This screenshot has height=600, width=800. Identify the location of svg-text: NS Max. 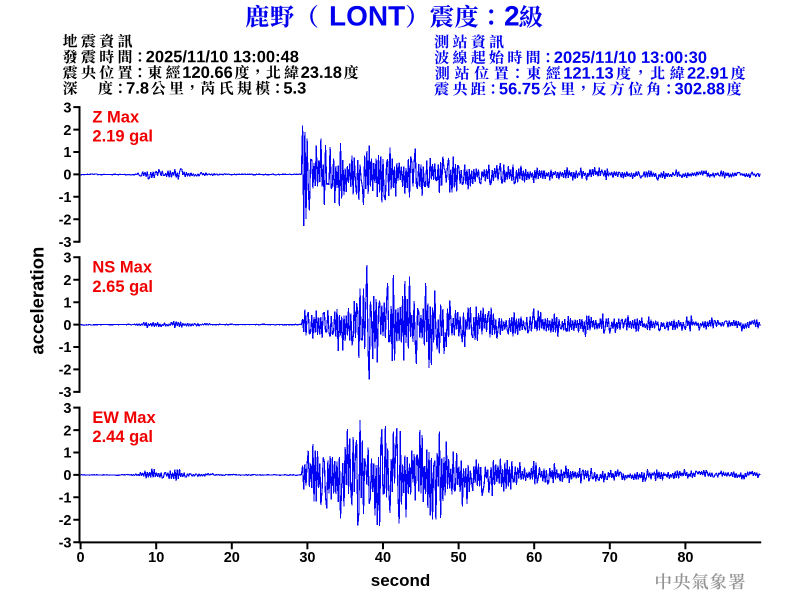
(122, 268).